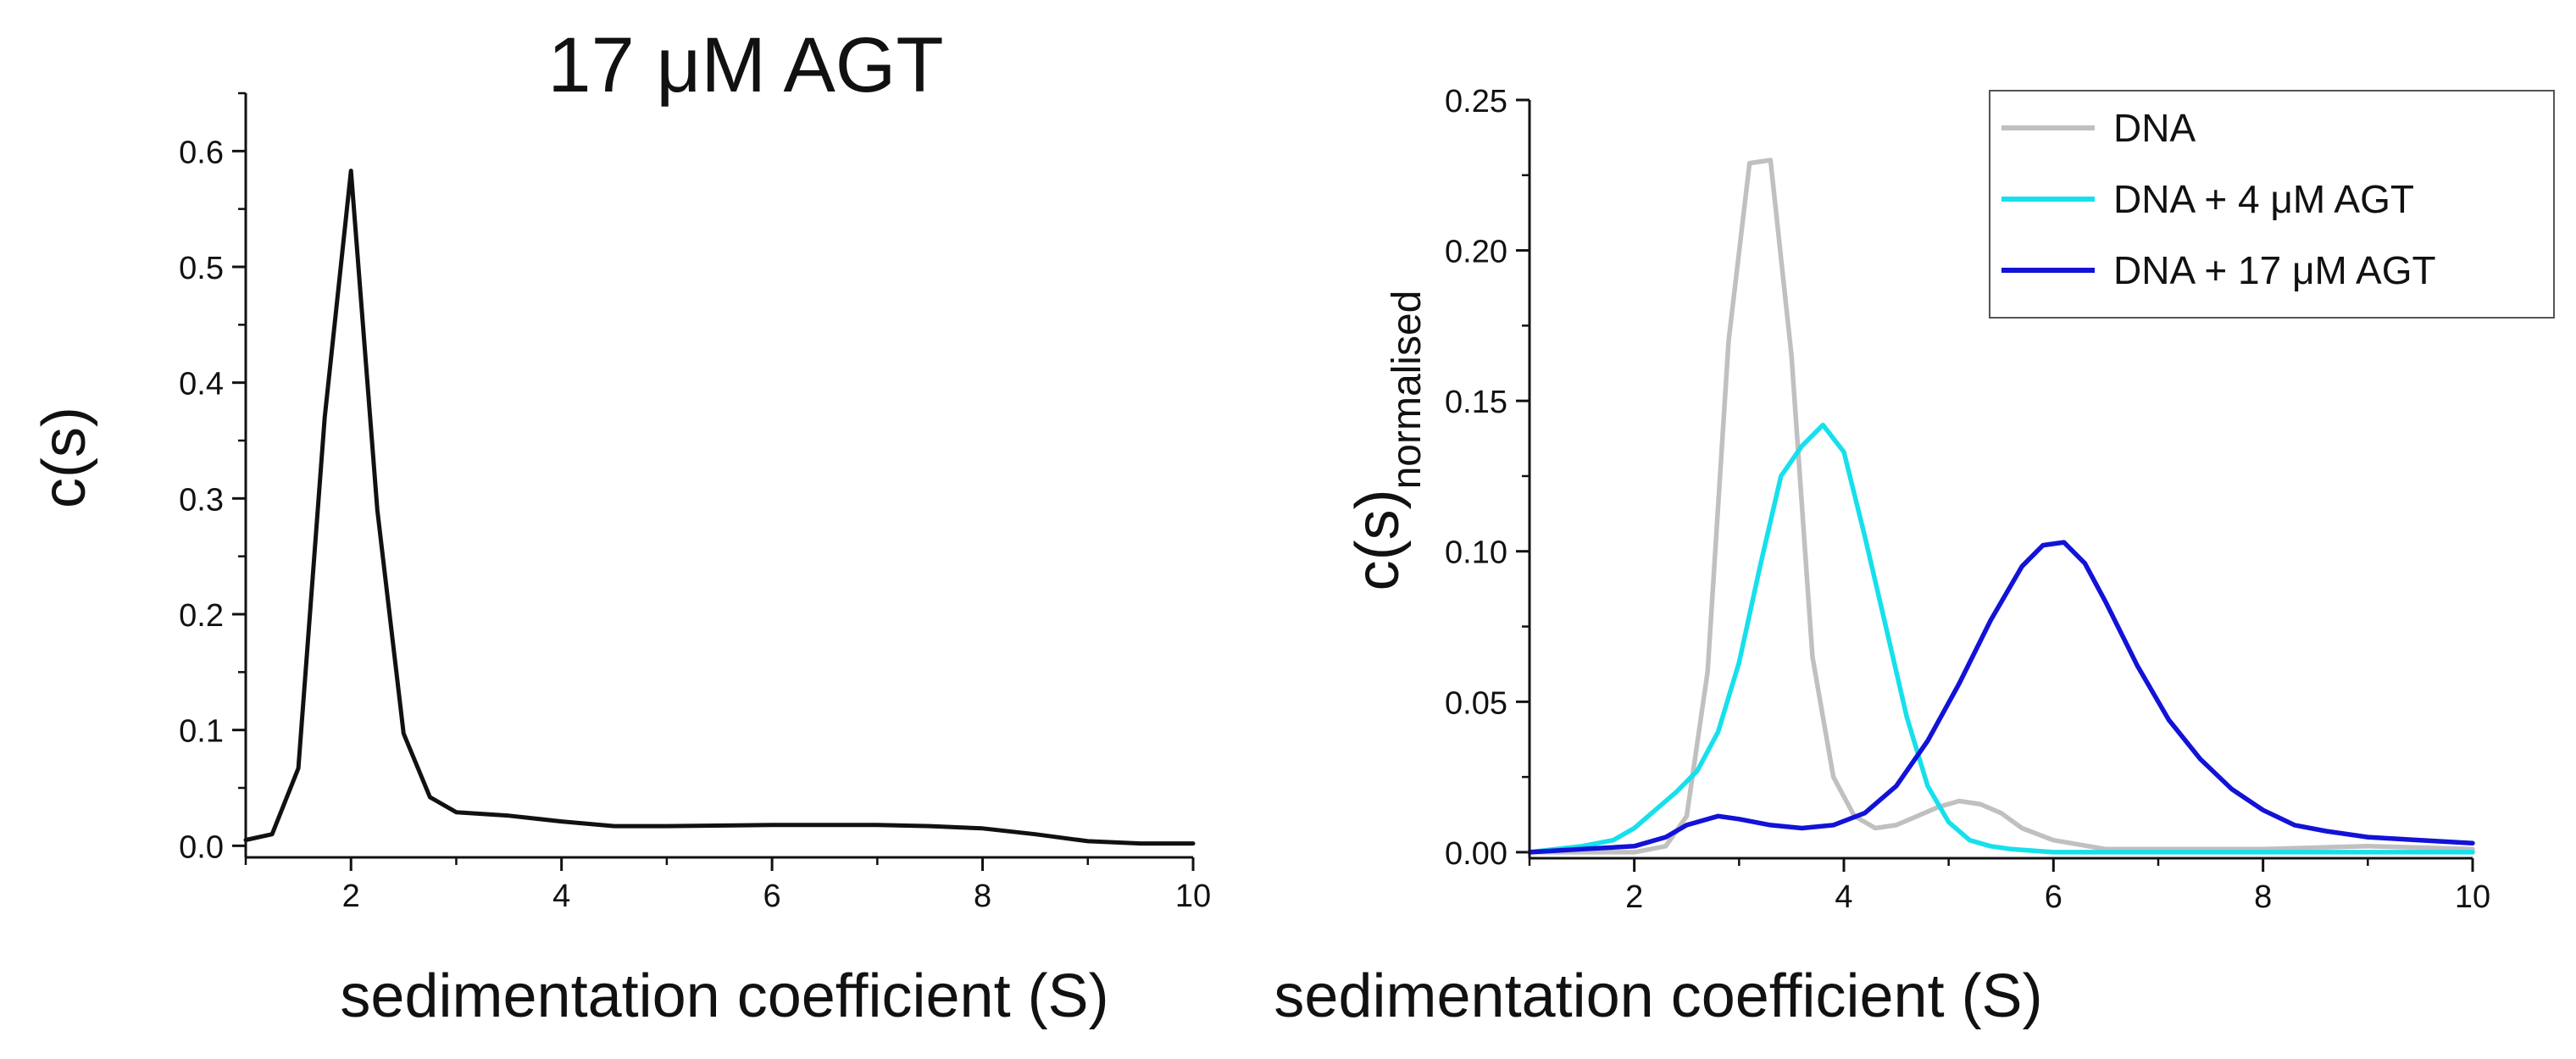 The height and width of the screenshot is (1059, 2576). I want to click on legend-label-3: DNA + 17 μM AGT, so click(2274, 270).